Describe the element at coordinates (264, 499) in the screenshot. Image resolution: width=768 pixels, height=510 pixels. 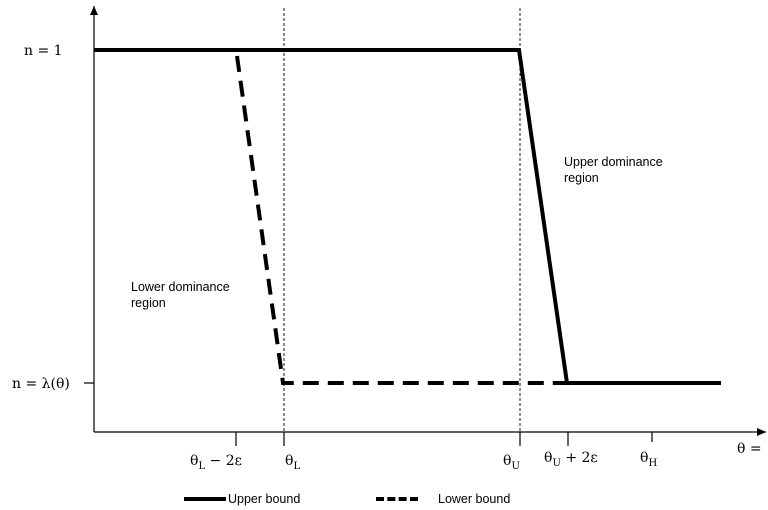
I see `legend-upper-label: Upper bound` at that location.